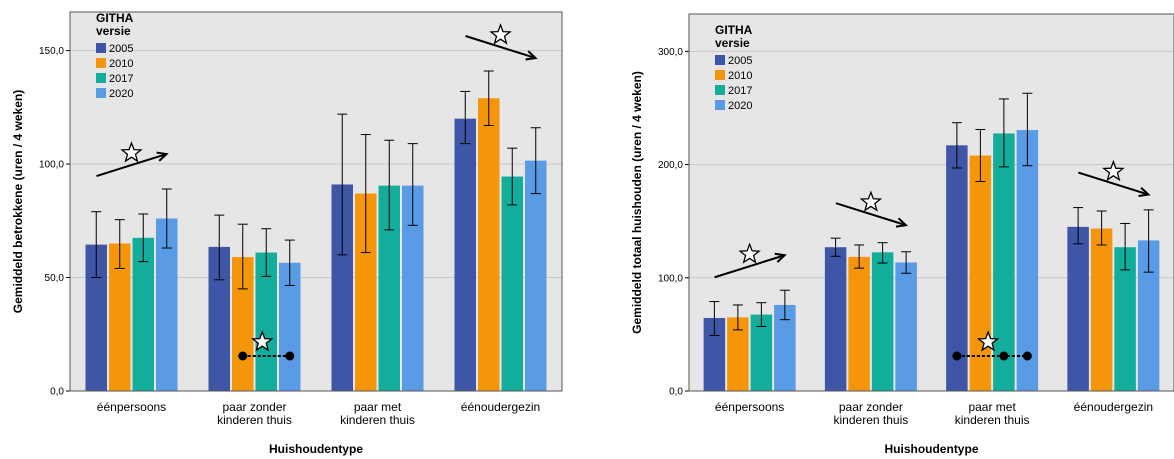 The width and height of the screenshot is (1174, 459). Describe the element at coordinates (670, 52) in the screenshot. I see `y-tick-label: 300,0` at that location.